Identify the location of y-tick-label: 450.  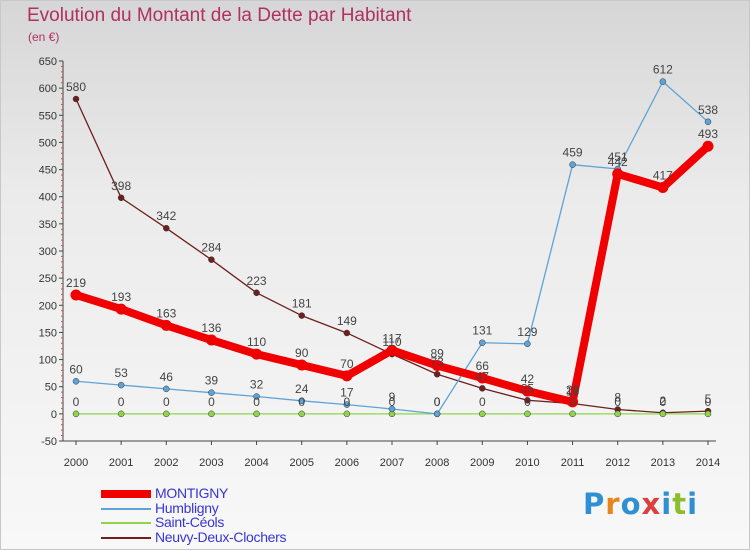
(48, 171).